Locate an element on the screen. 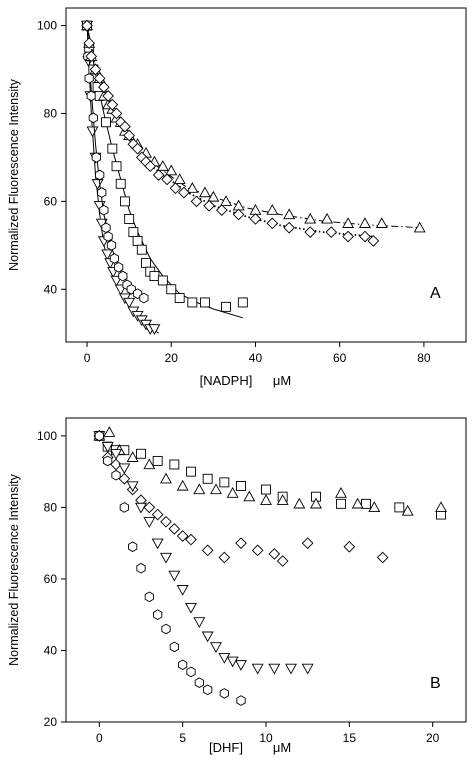 This screenshot has height=759, width=474. x-tick-label: 60 is located at coordinates (340, 358).